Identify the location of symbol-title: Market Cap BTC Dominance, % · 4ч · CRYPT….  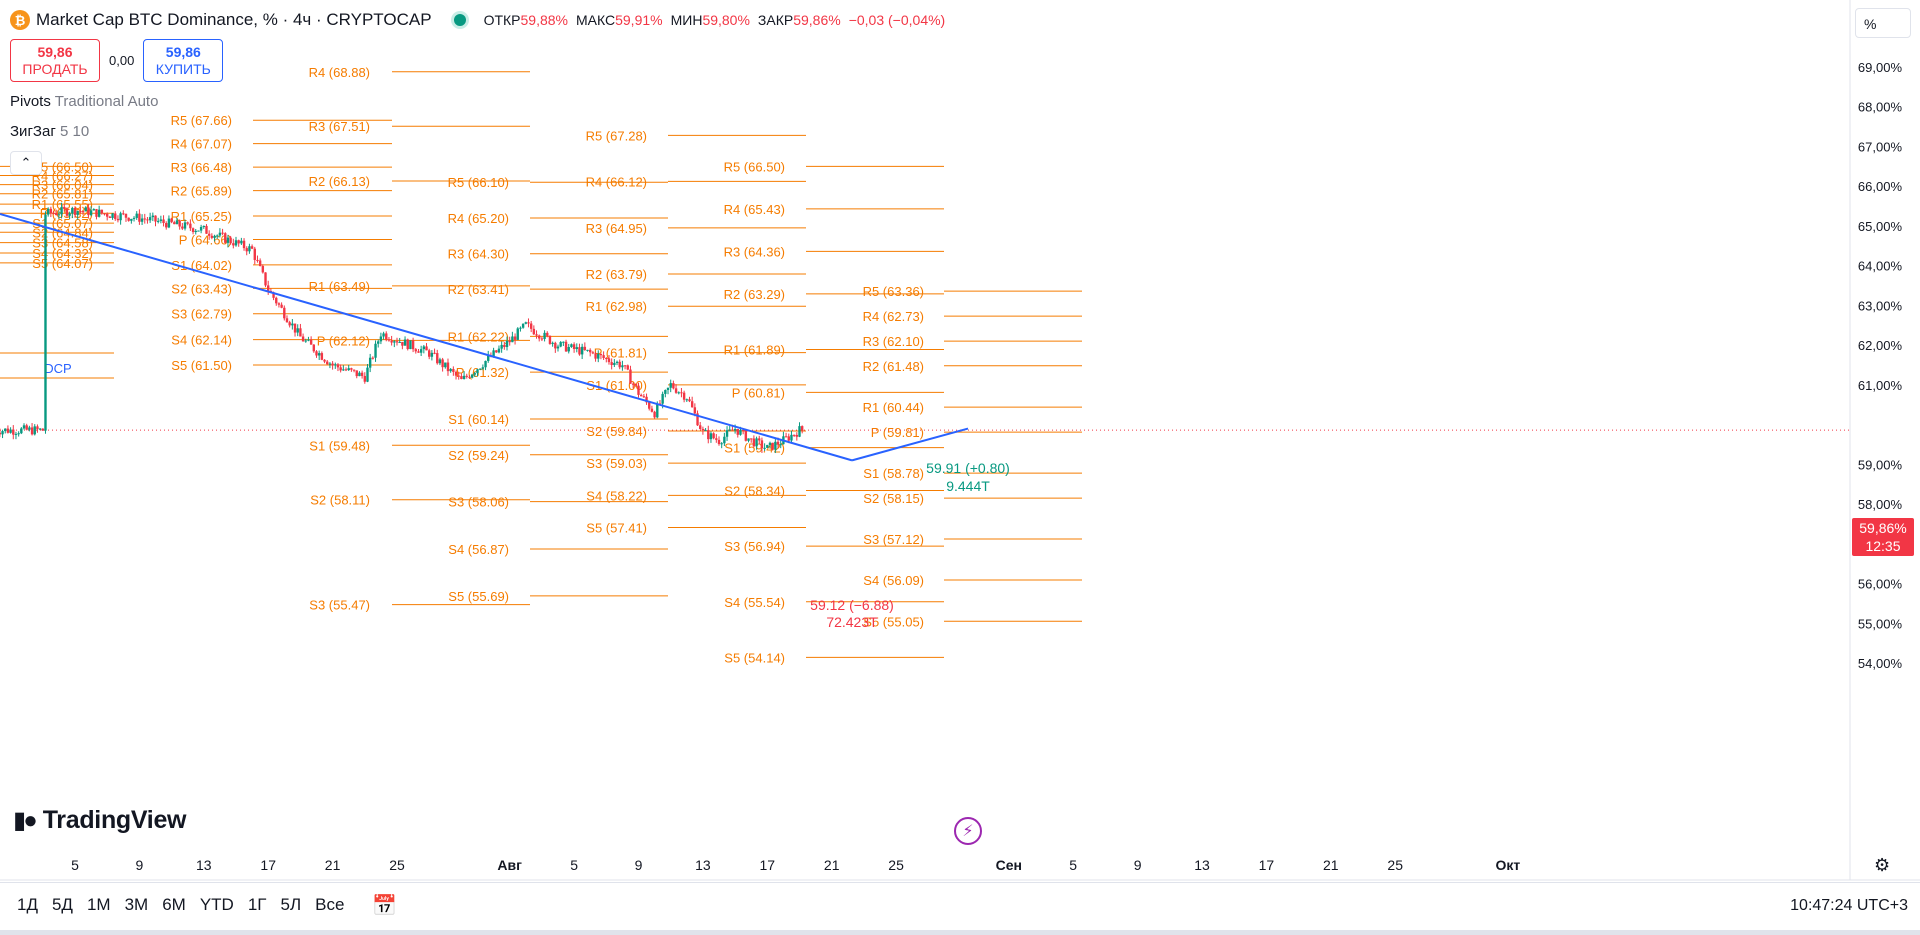
(234, 19).